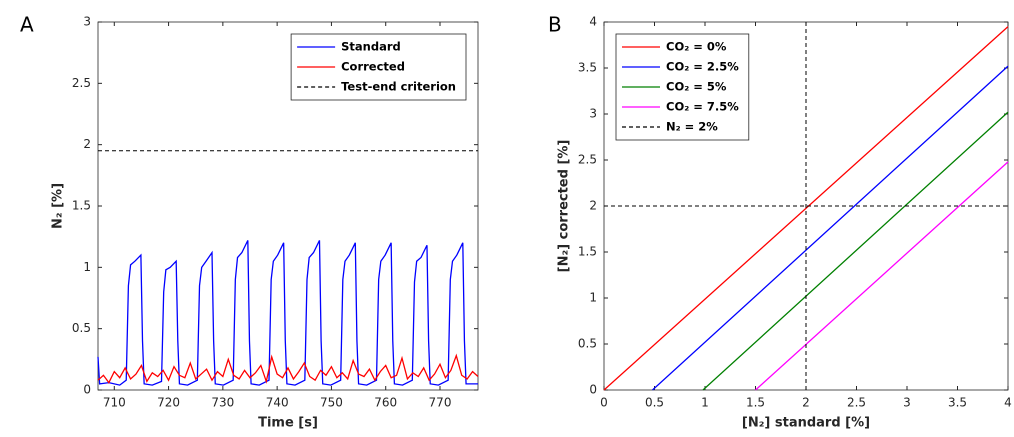 The image size is (1014, 437). What do you see at coordinates (806, 423) in the screenshot?
I see `x-axis-label: [N₂] standard [%]` at bounding box center [806, 423].